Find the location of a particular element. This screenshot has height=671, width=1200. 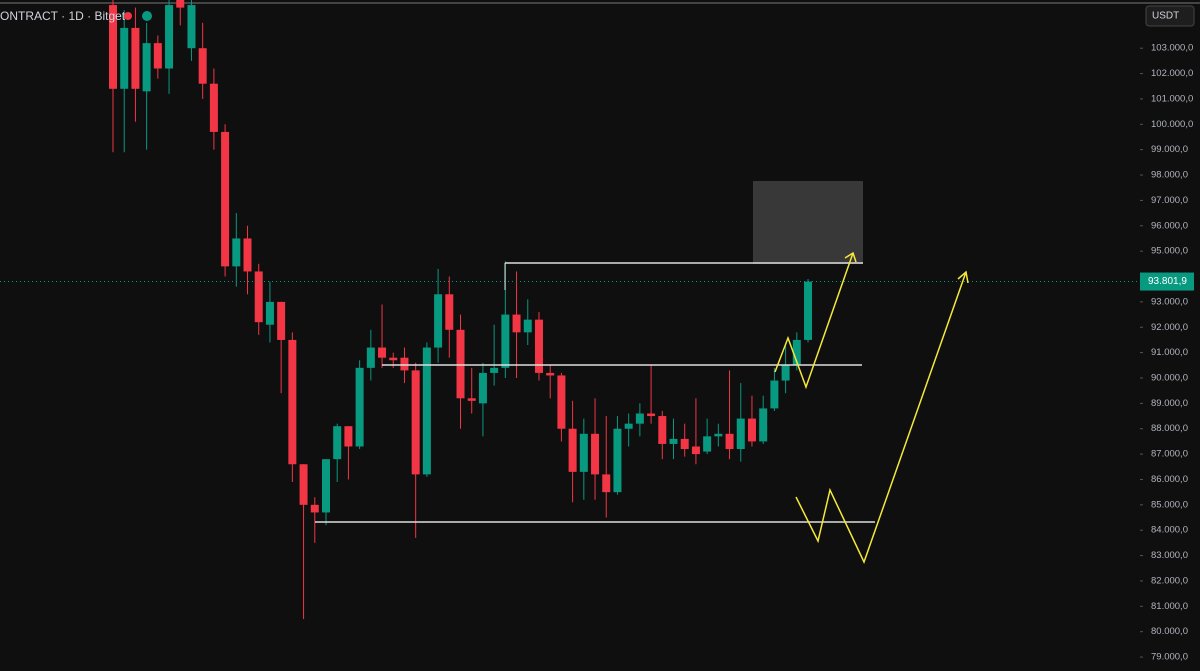

y-tick-label: 89.000,0 is located at coordinates (1169, 403).